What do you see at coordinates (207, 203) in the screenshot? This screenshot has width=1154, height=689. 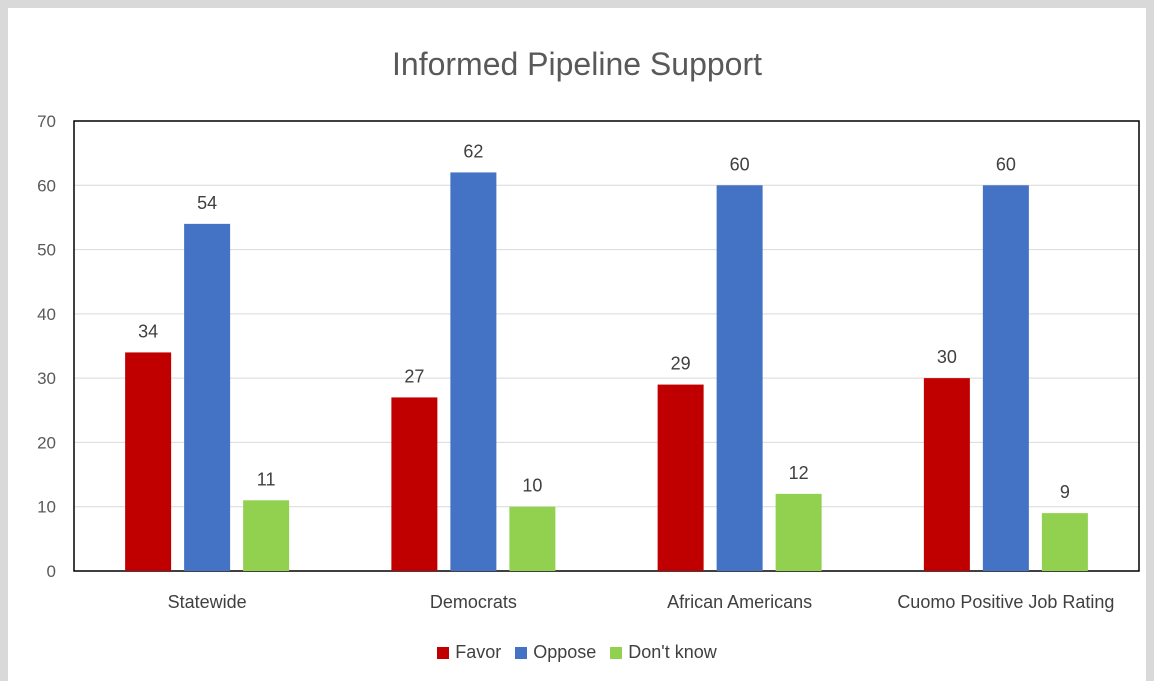 I see `data-label: 54` at bounding box center [207, 203].